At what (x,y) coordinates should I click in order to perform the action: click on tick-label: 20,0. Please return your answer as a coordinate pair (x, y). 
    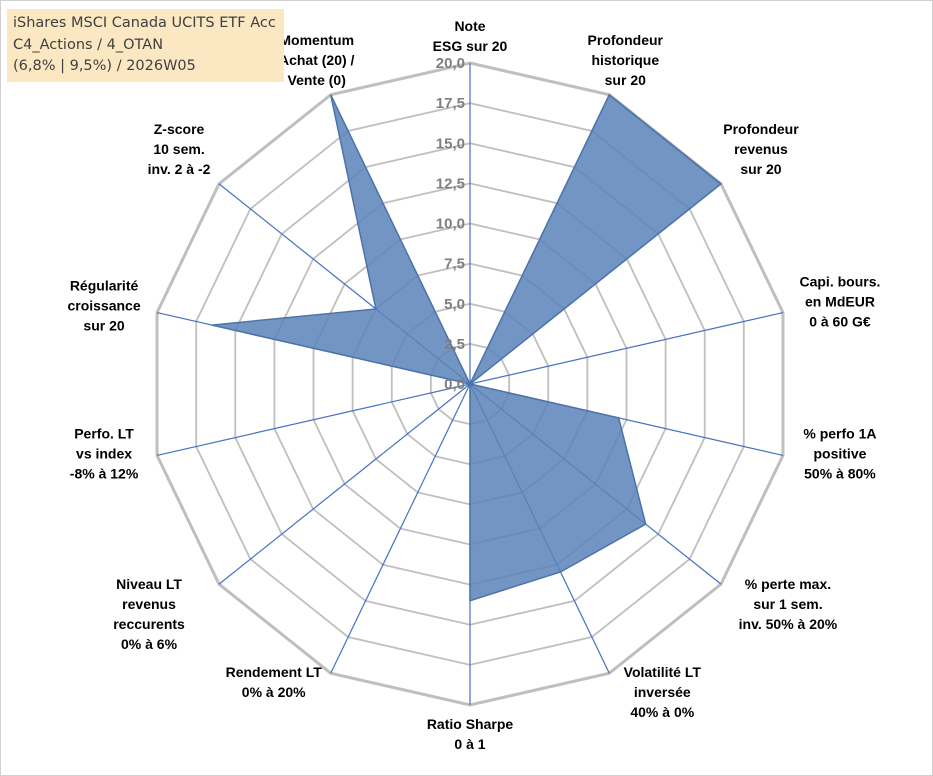
    Looking at the image, I should click on (450, 63).